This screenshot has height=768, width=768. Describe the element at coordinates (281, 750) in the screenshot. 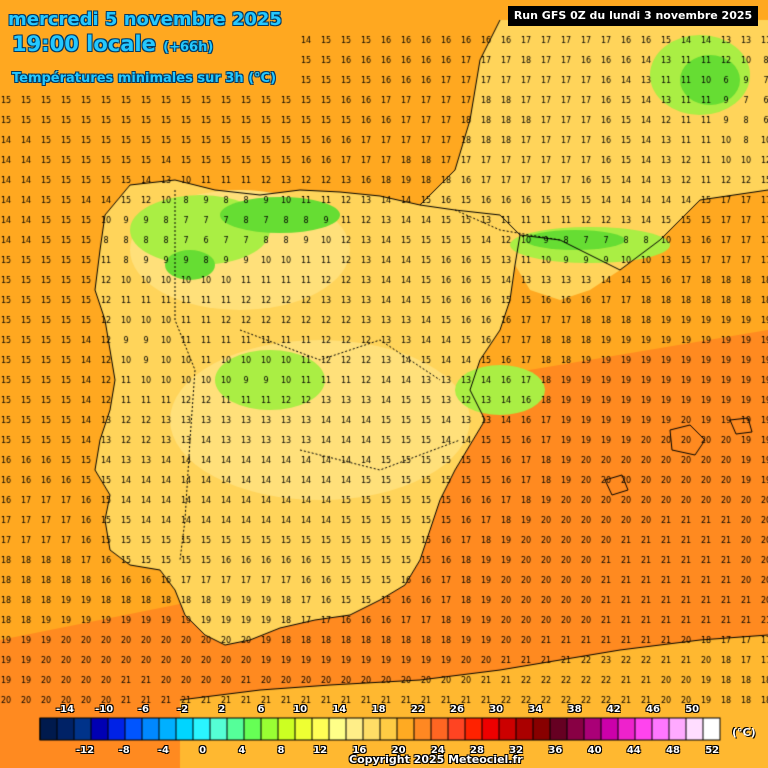

I see `legend-label-bottom: 8` at that location.